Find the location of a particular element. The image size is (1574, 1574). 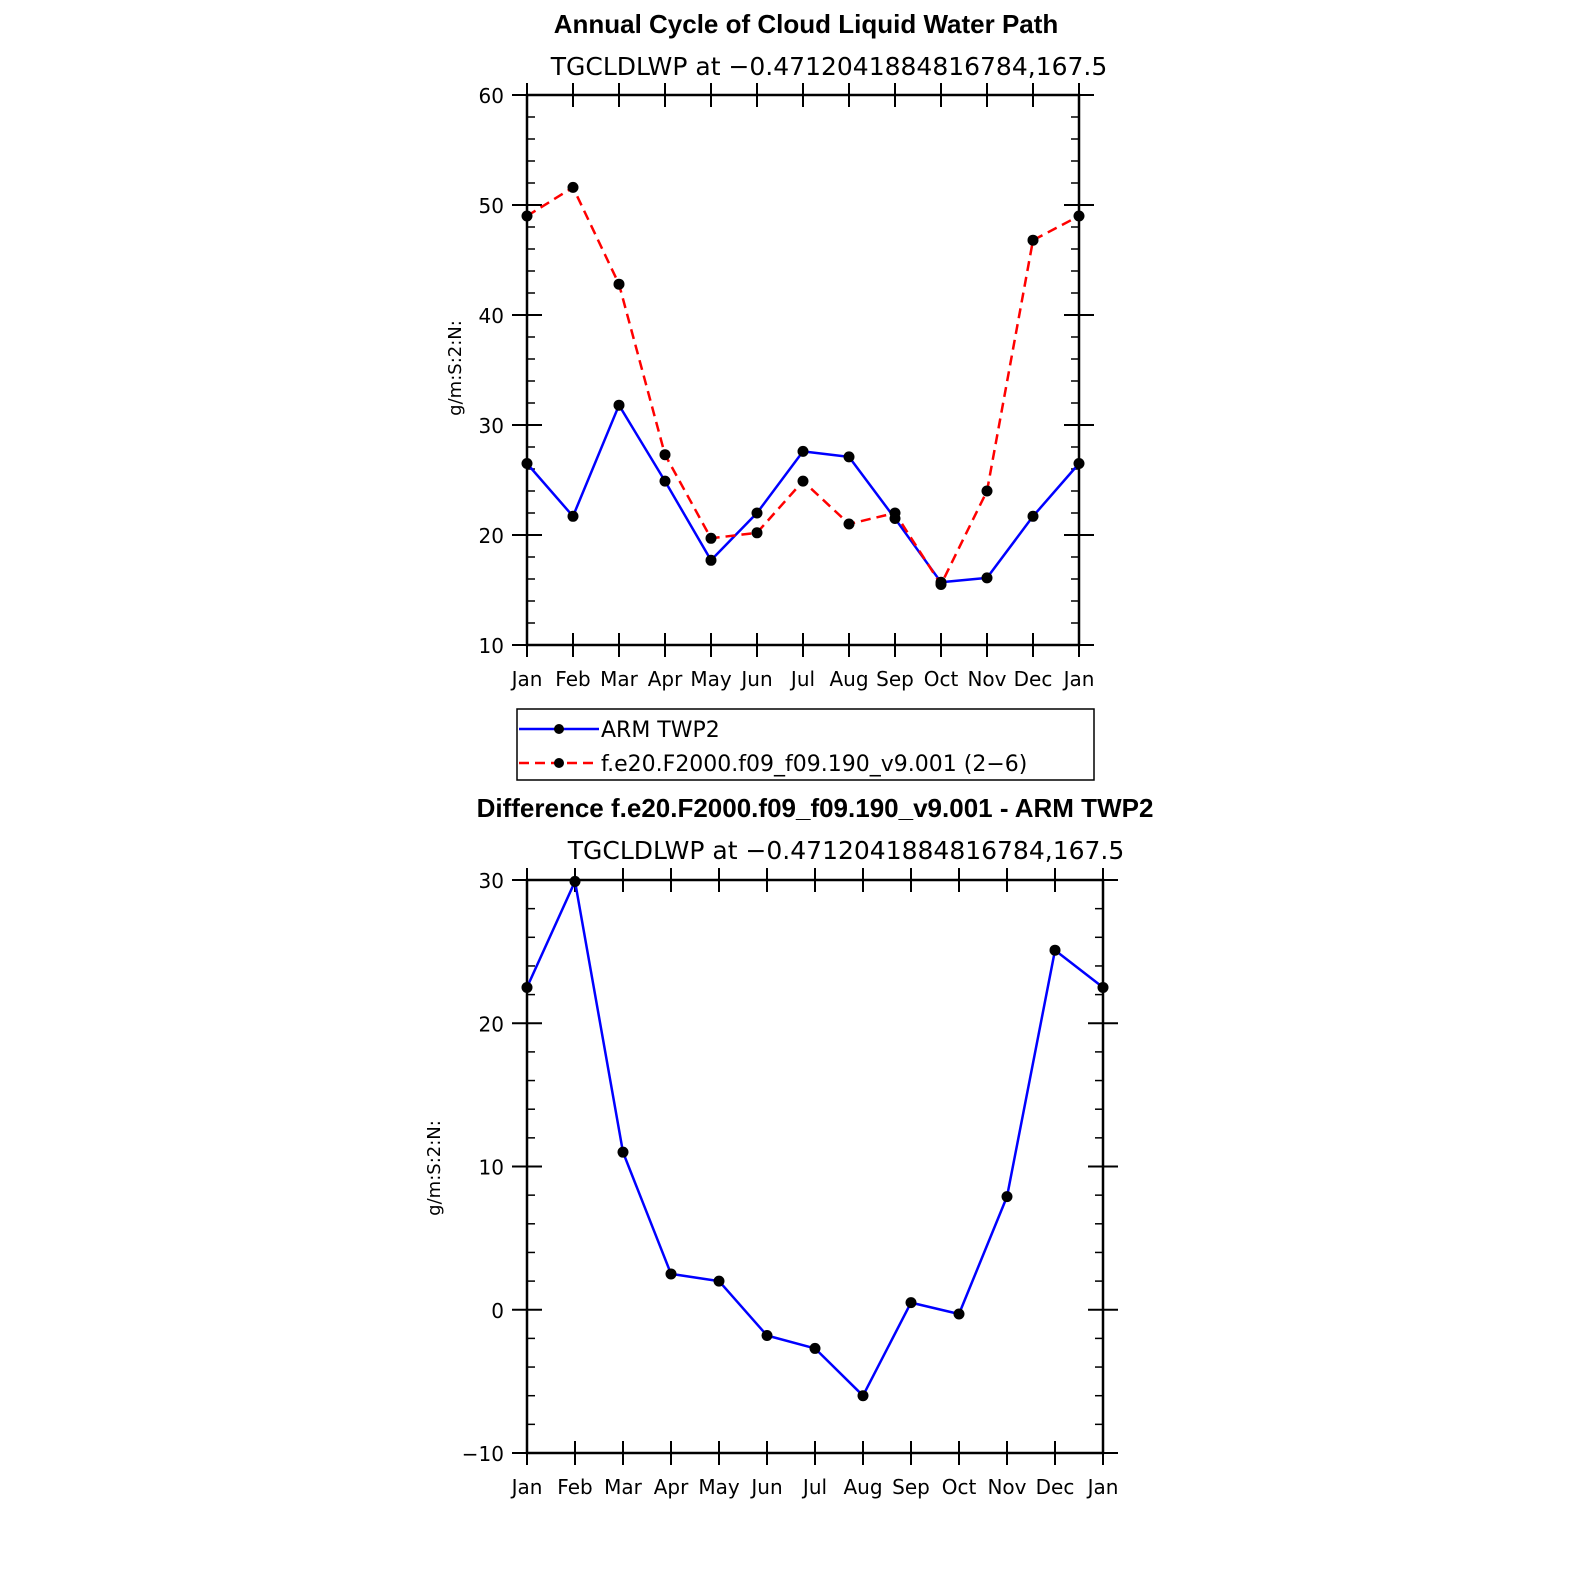

bottom-chart-y-tick-label: −10 is located at coordinates (483, 1454).